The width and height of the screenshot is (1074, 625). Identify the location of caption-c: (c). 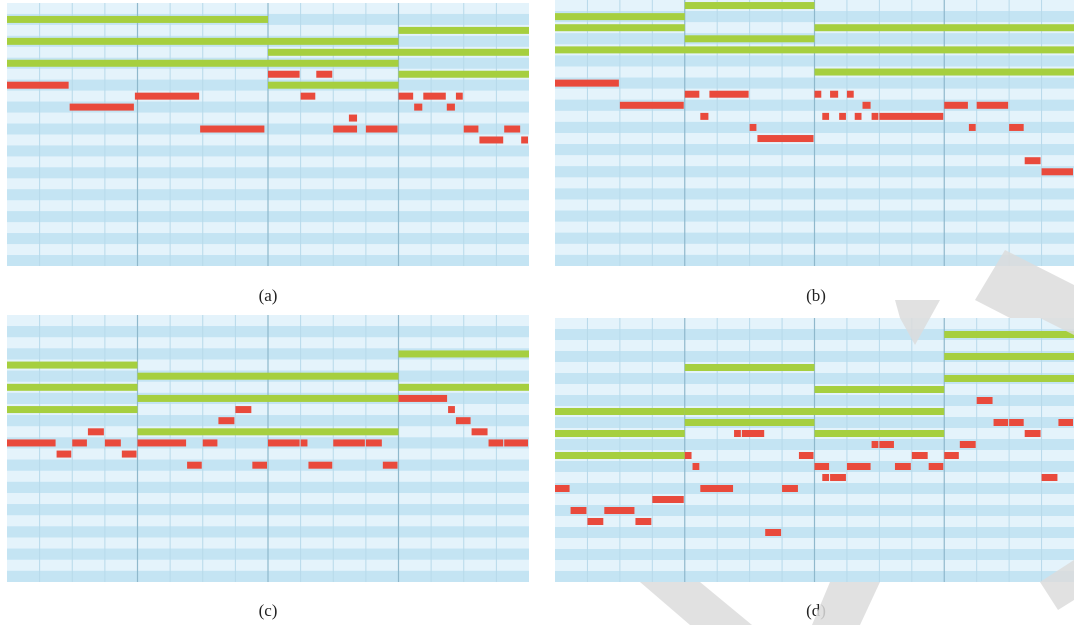
(268, 610).